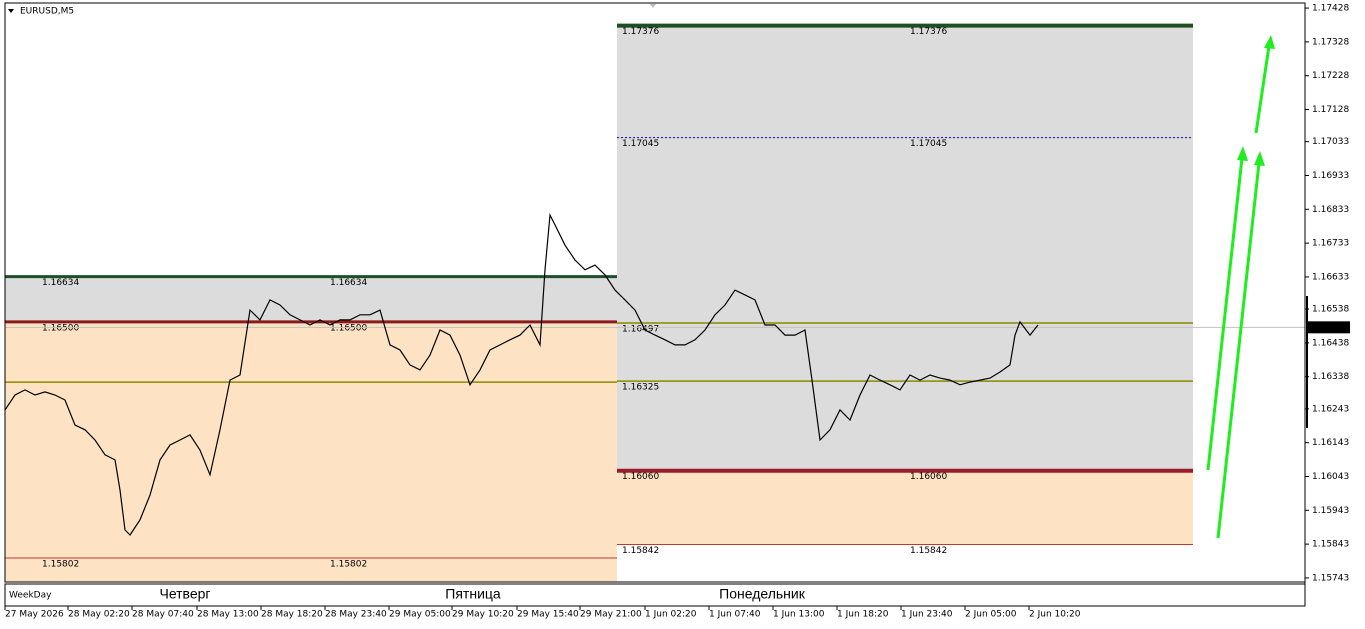  What do you see at coordinates (799, 615) in the screenshot?
I see `x-tick-label: 1 Jun 13:00` at bounding box center [799, 615].